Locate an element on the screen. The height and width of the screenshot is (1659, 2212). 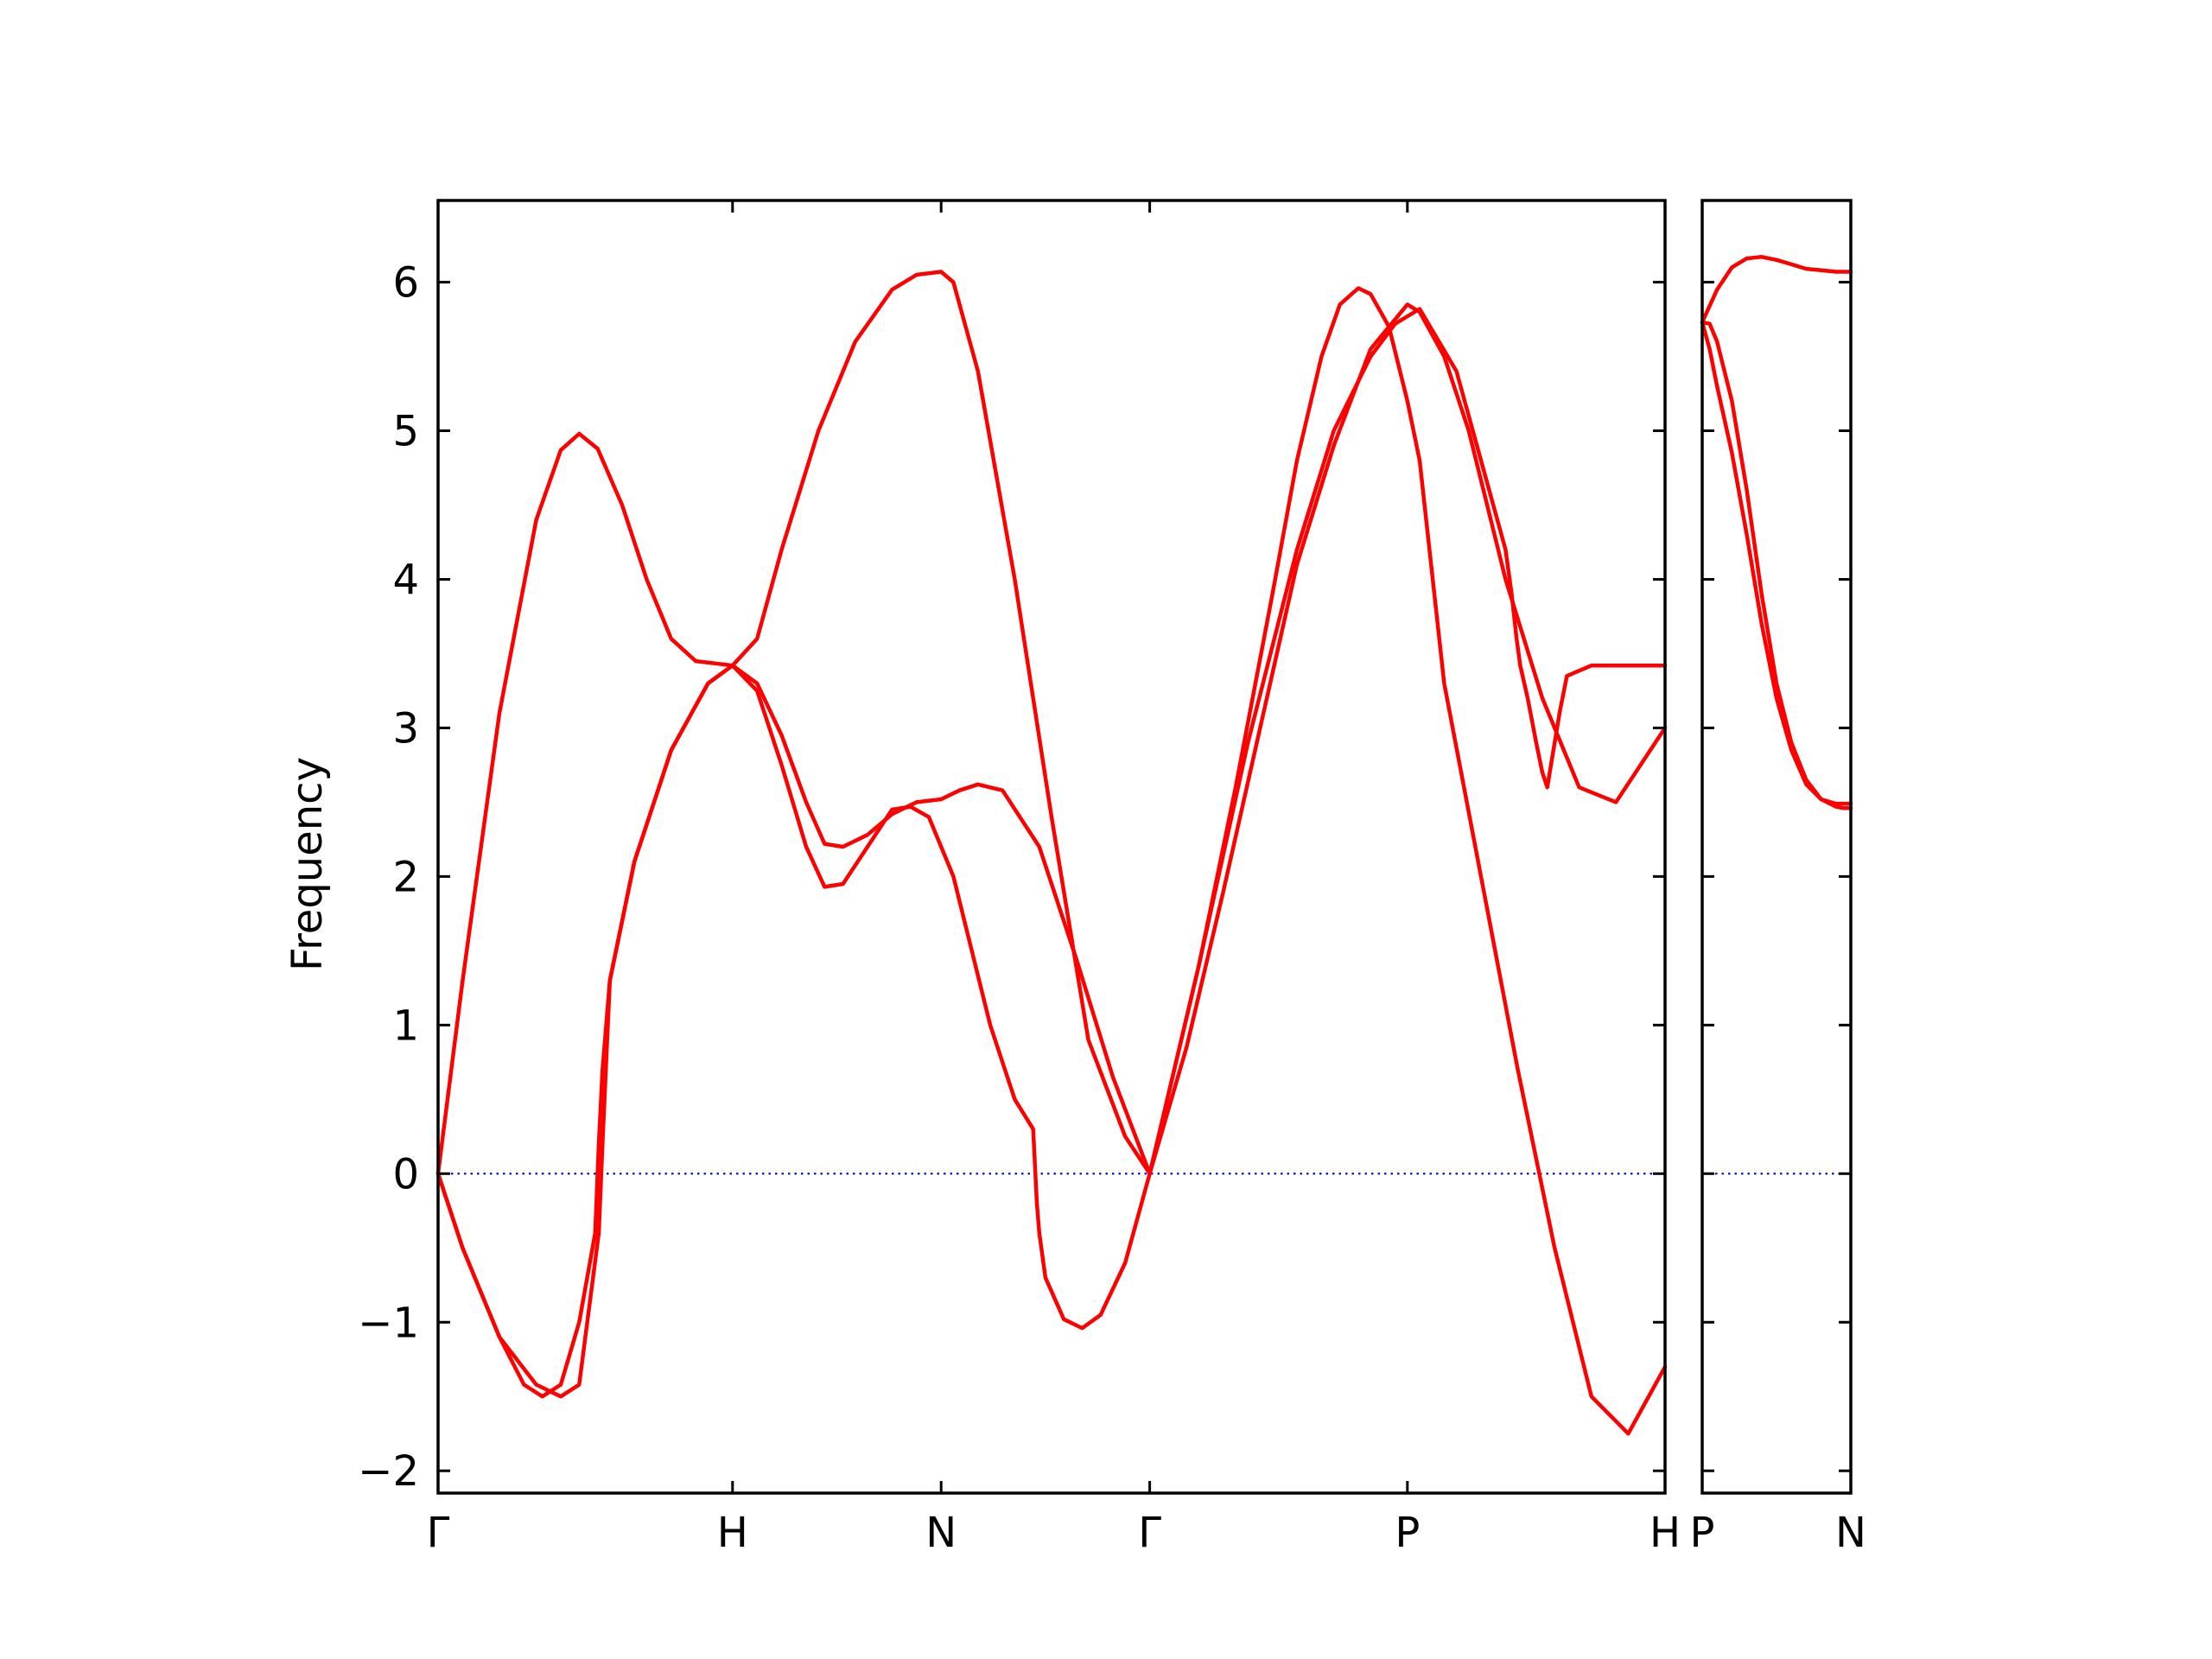
x-tick-label-0-3: Γ is located at coordinates (1149, 1533).